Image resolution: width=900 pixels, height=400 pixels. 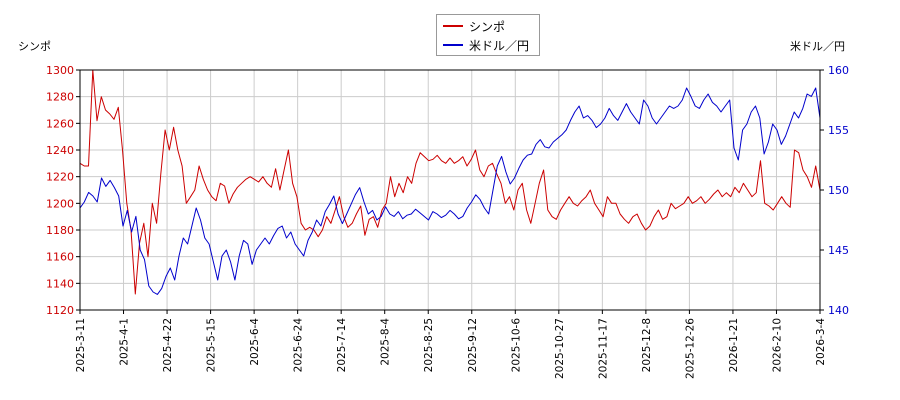 What do you see at coordinates (488, 35) in the screenshot?
I see `legend: シンポ 米ドル／円` at bounding box center [488, 35].